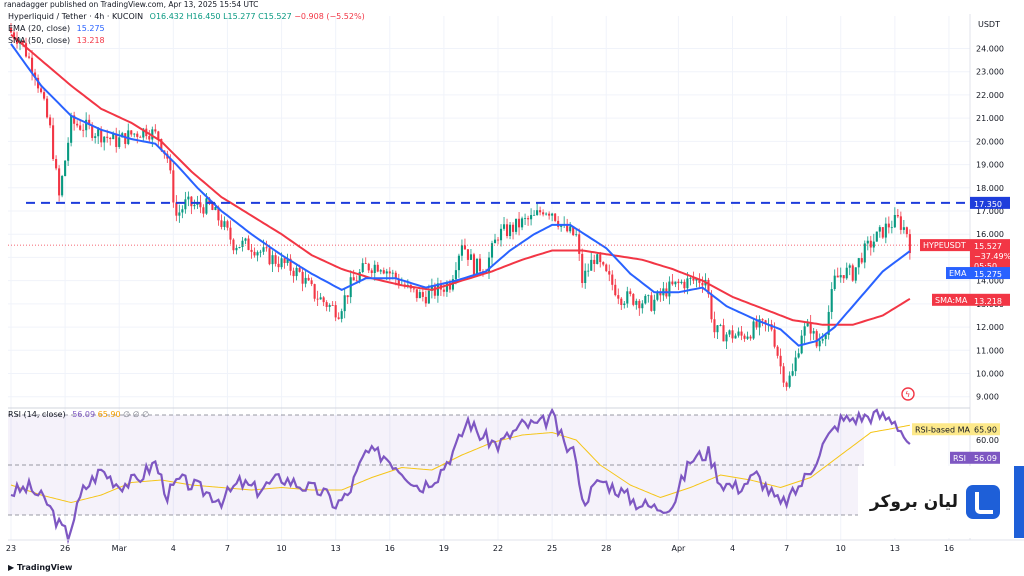  I want to click on ohlc-high: H16.450, so click(203, 16).